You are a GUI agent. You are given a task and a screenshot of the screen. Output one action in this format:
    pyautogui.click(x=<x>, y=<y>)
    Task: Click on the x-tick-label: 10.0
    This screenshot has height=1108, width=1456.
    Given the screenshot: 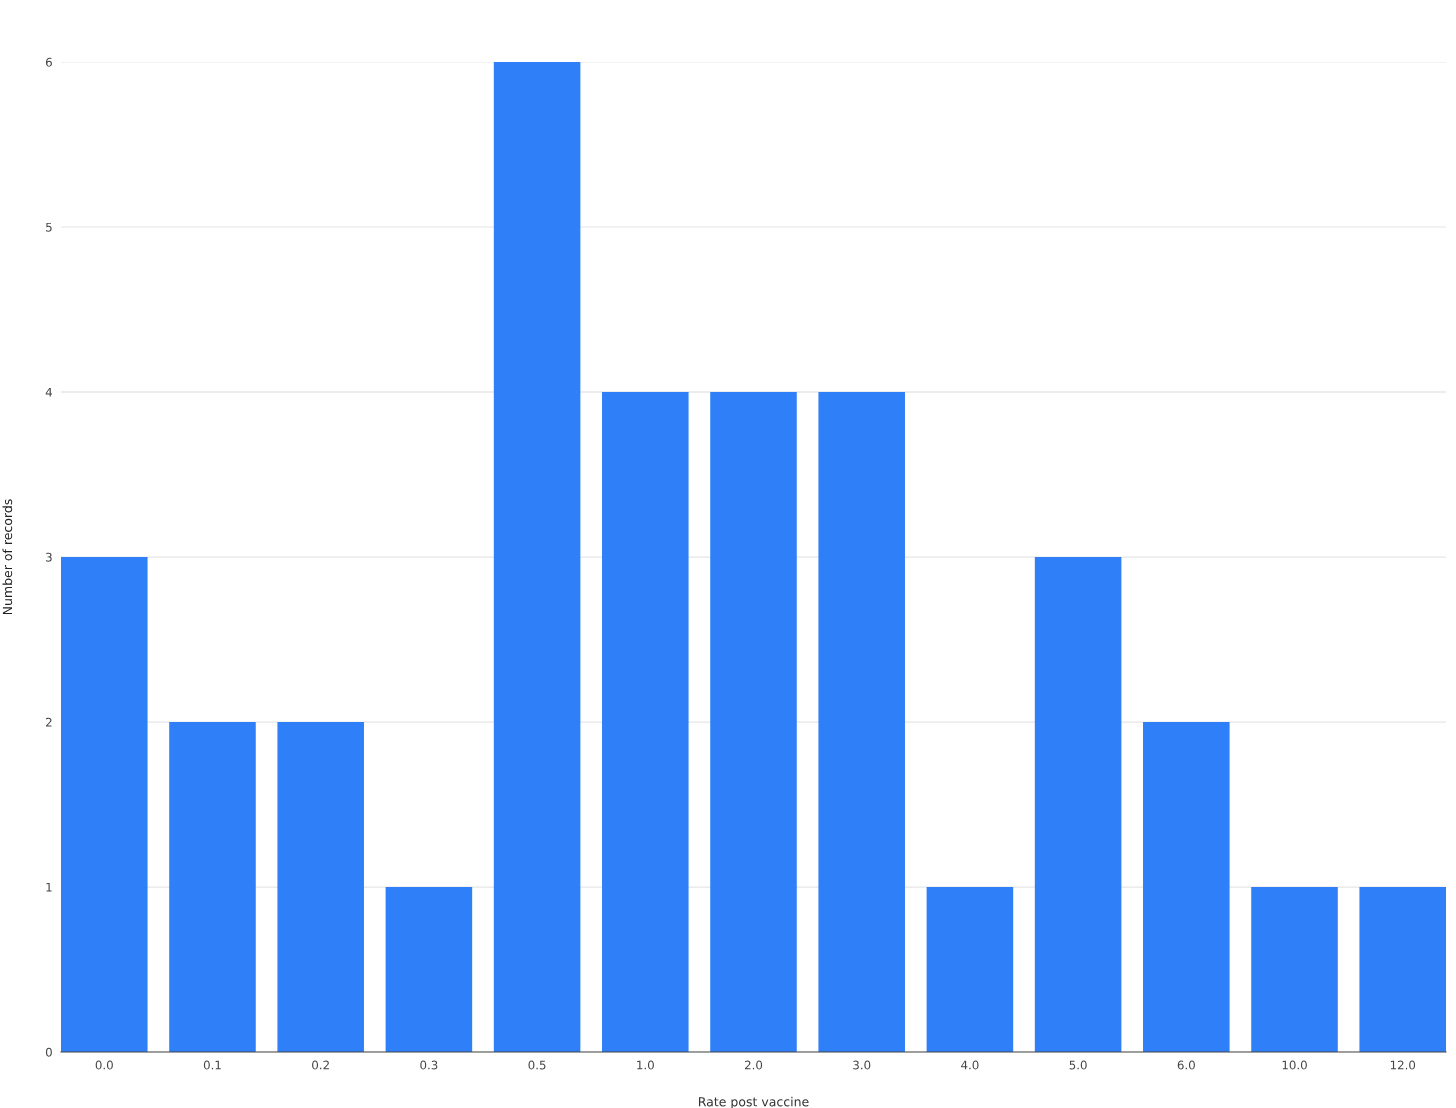 What is the action you would take?
    pyautogui.click(x=1294, y=1065)
    